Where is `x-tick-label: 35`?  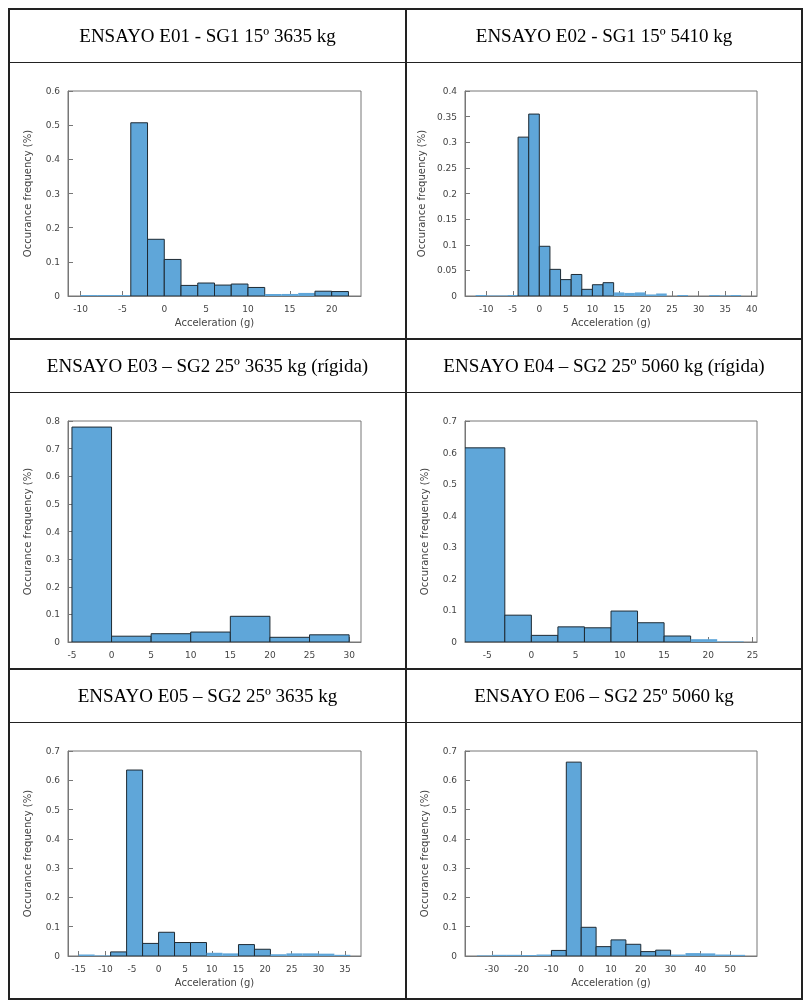 x-tick-label: 35 is located at coordinates (725, 308).